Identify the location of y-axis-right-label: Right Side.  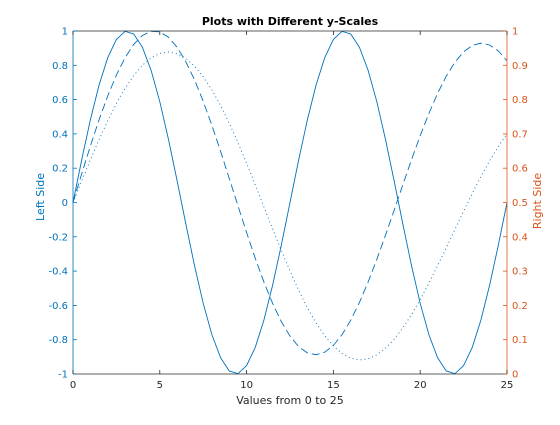
(537, 201).